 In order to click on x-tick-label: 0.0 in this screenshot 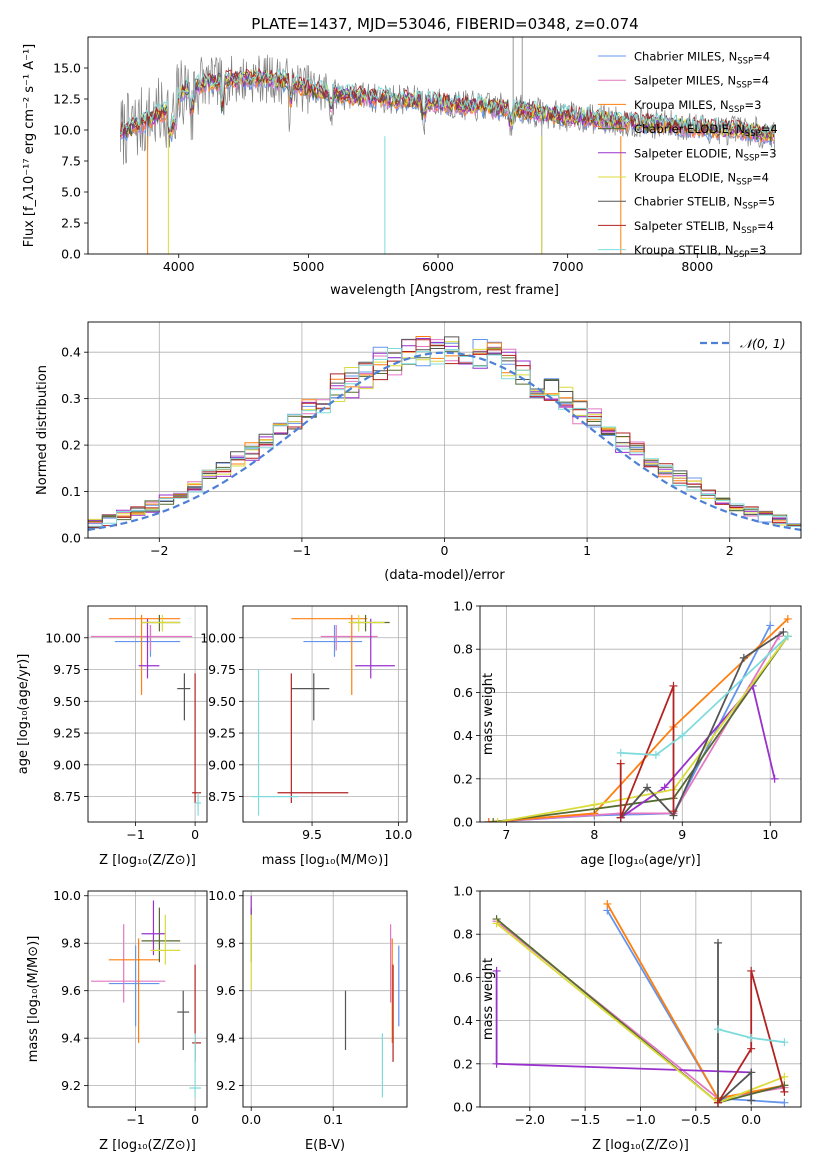, I will do `click(251, 1119)`.